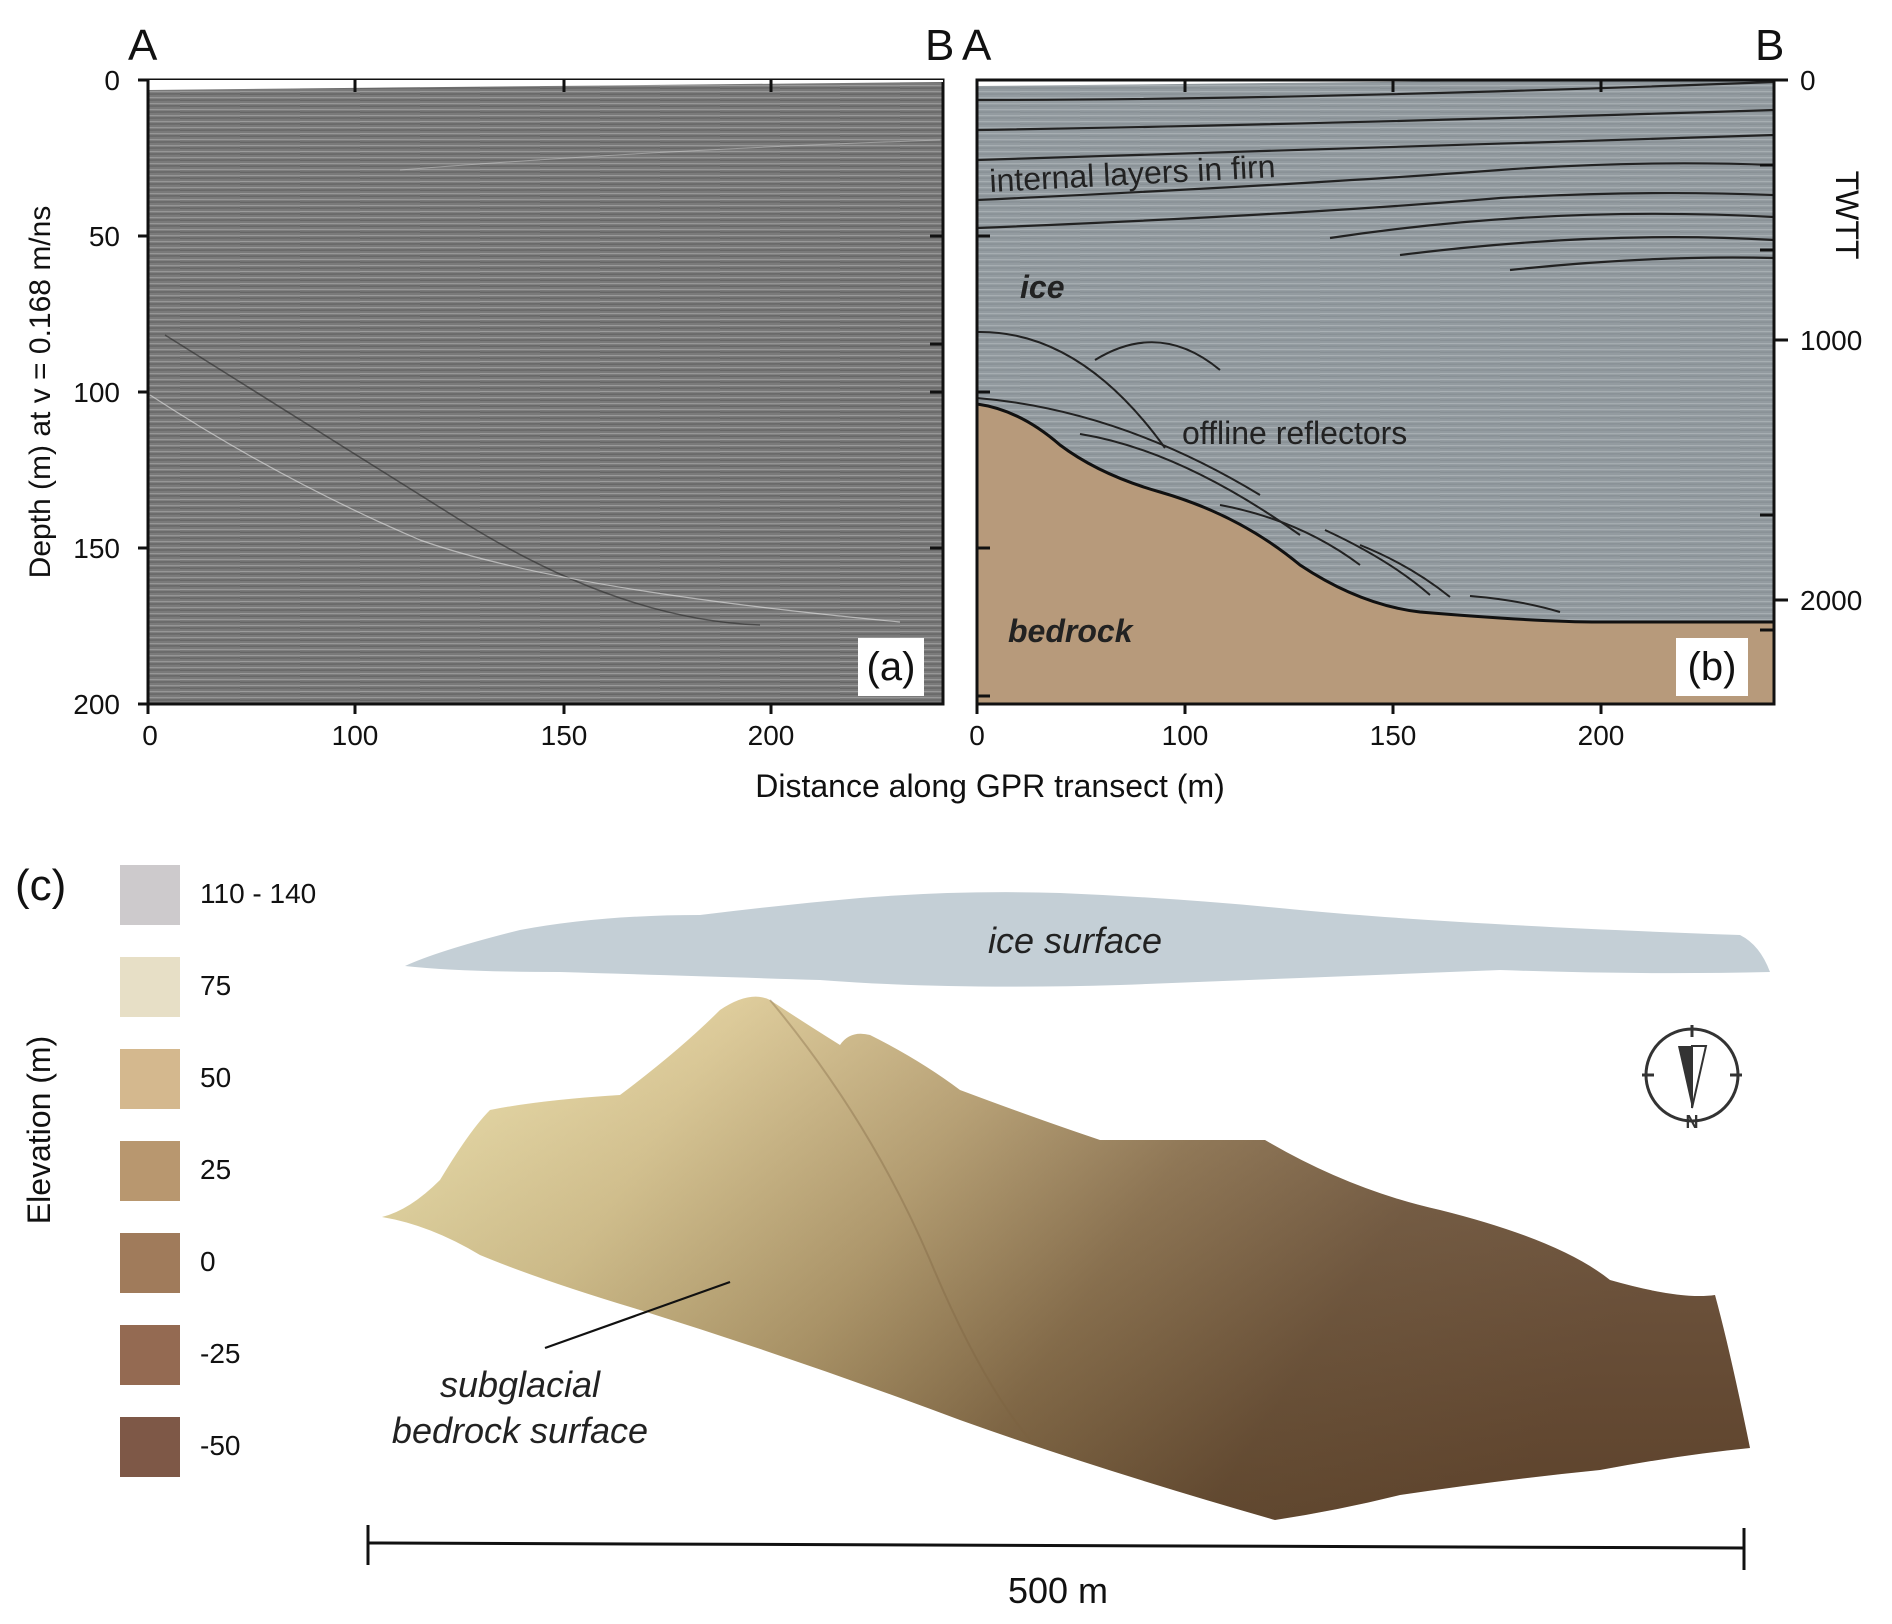 This screenshot has width=1892, height=1624. What do you see at coordinates (670, 155) in the screenshot?
I see `panel-a-reflector-upper` at bounding box center [670, 155].